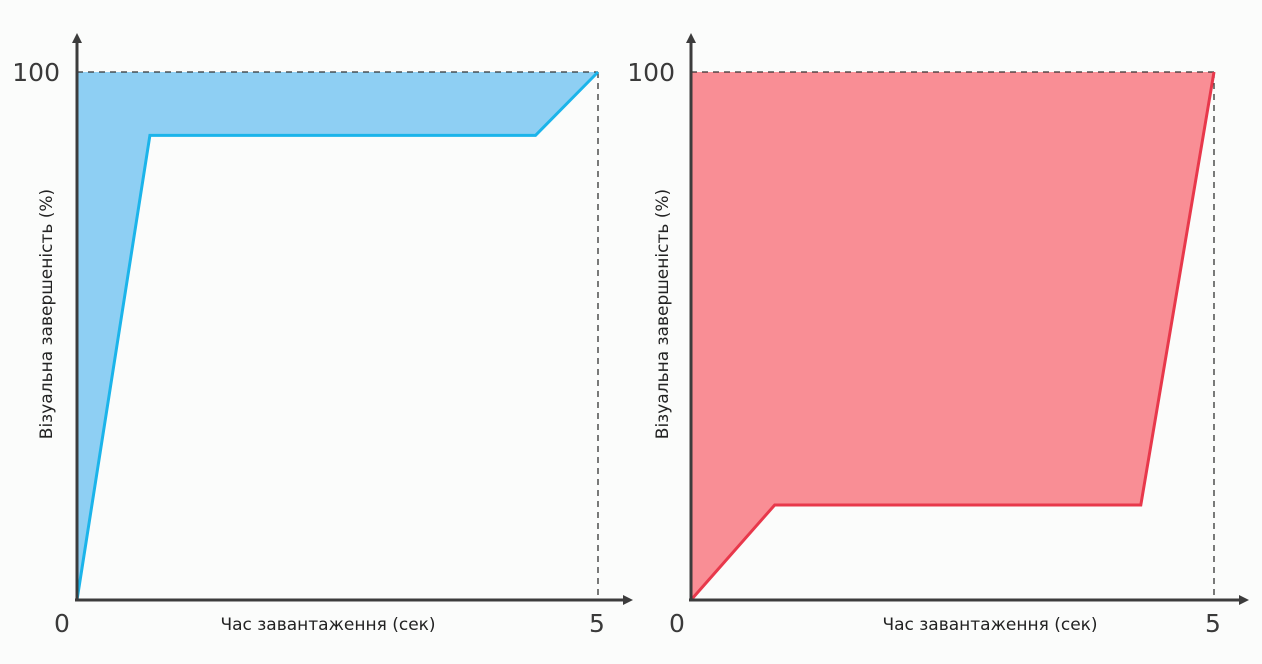 This screenshot has width=1262, height=664. Describe the element at coordinates (47, 314) in the screenshot. I see `left-y-axis-title: Візуальна завершеність (%)` at that location.